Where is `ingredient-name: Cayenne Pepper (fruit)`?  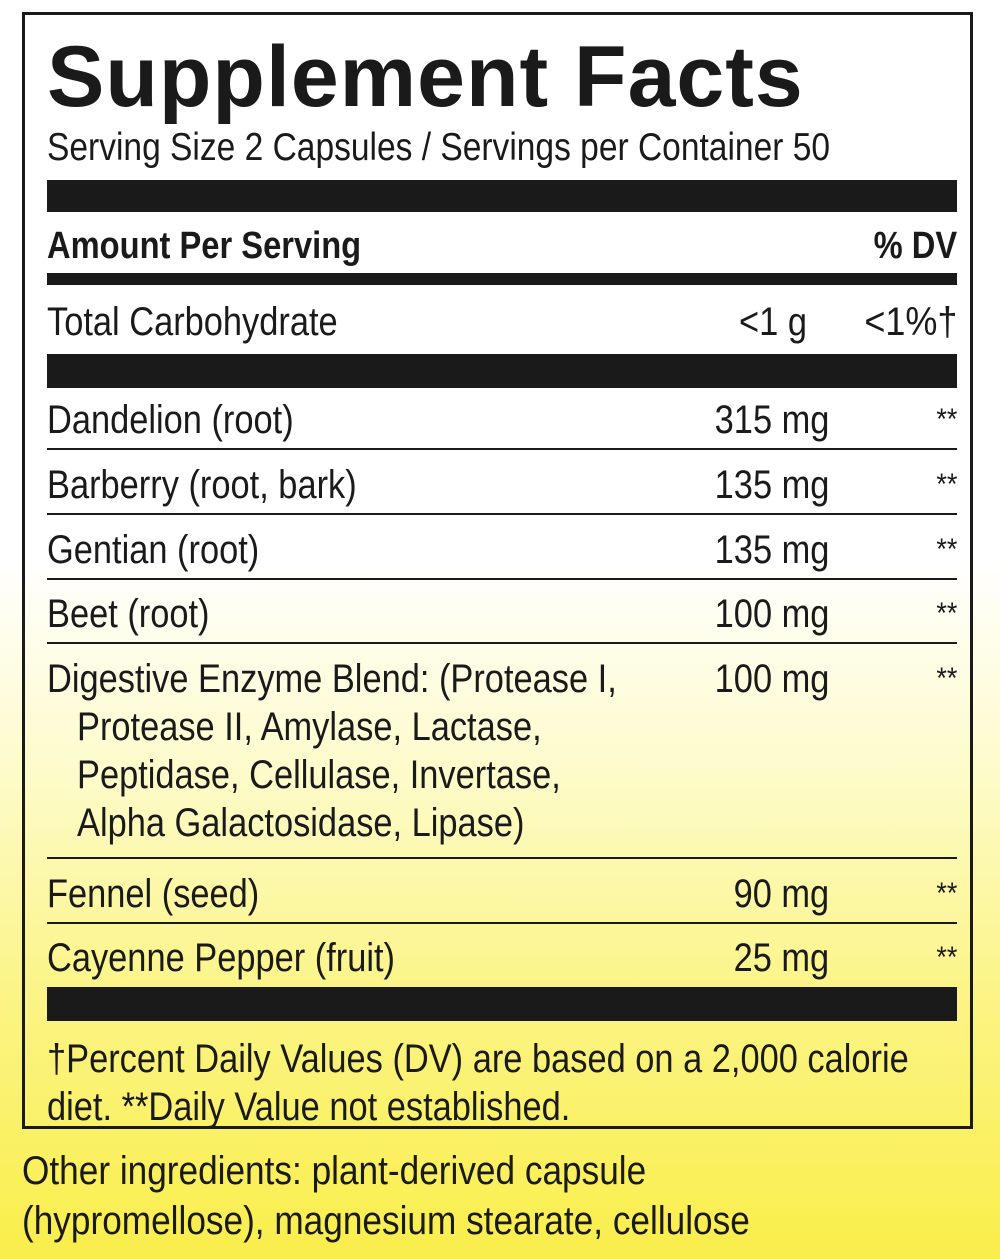 ingredient-name: Cayenne Pepper (fruit) is located at coordinates (221, 958).